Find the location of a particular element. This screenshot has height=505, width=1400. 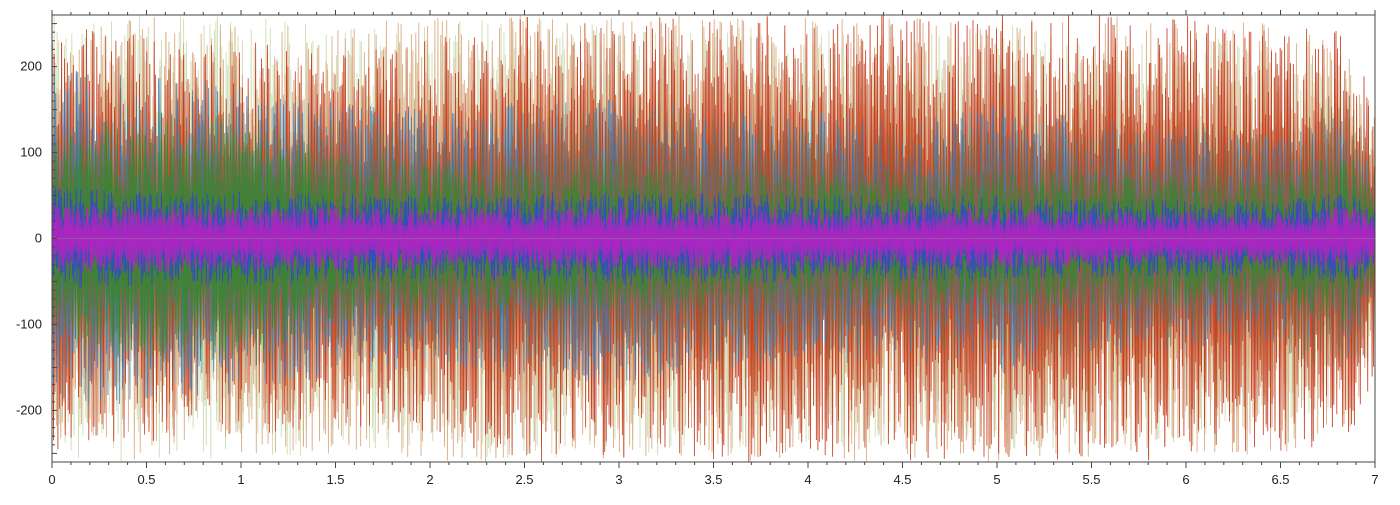

x-tick-label: 2 is located at coordinates (429, 479).